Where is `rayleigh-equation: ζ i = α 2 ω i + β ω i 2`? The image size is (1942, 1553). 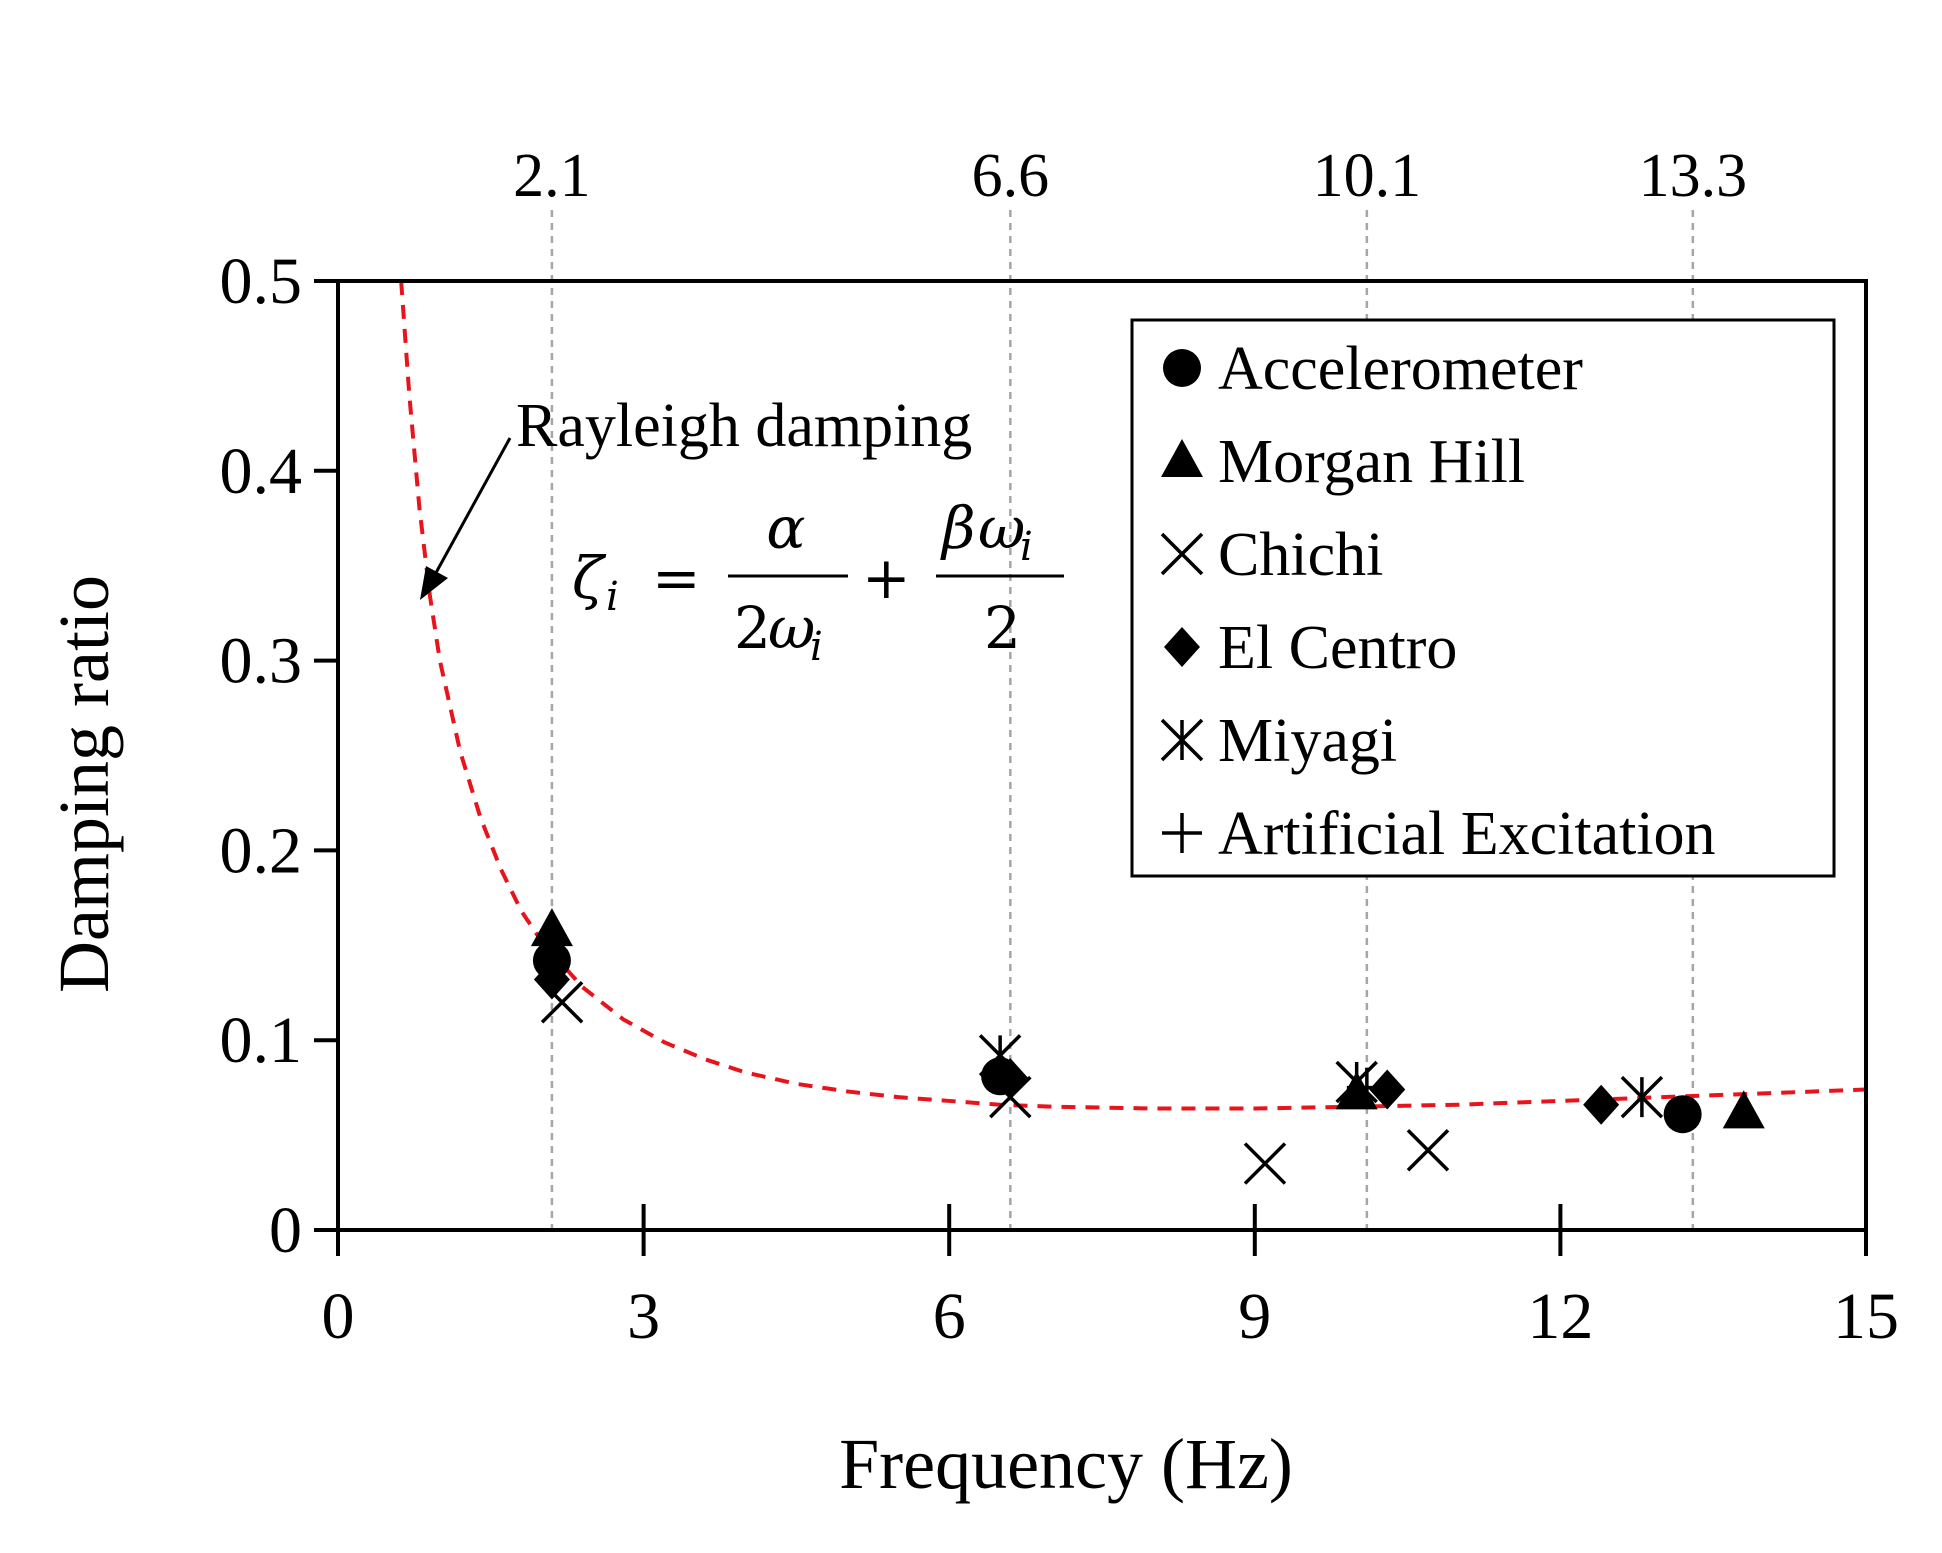 rayleigh-equation: ζ i = α 2 ω i + β ω i 2 is located at coordinates (818, 582).